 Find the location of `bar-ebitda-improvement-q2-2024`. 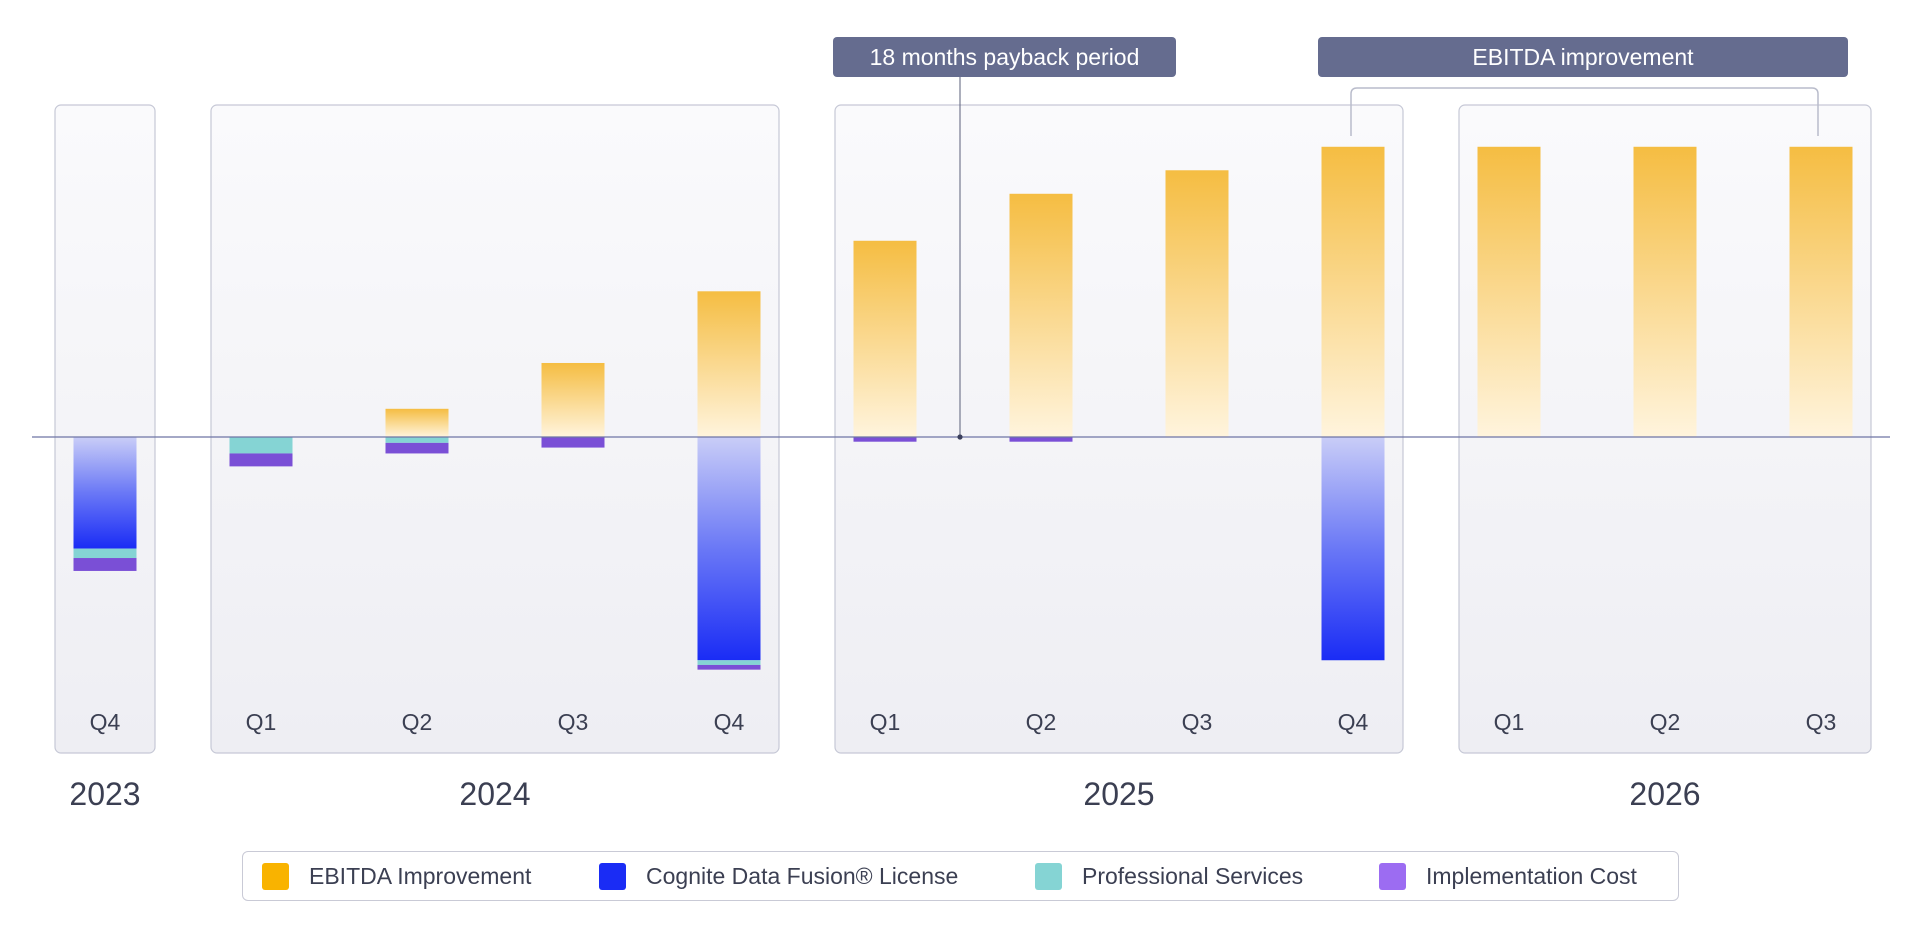

bar-ebitda-improvement-q2-2024 is located at coordinates (417, 422).